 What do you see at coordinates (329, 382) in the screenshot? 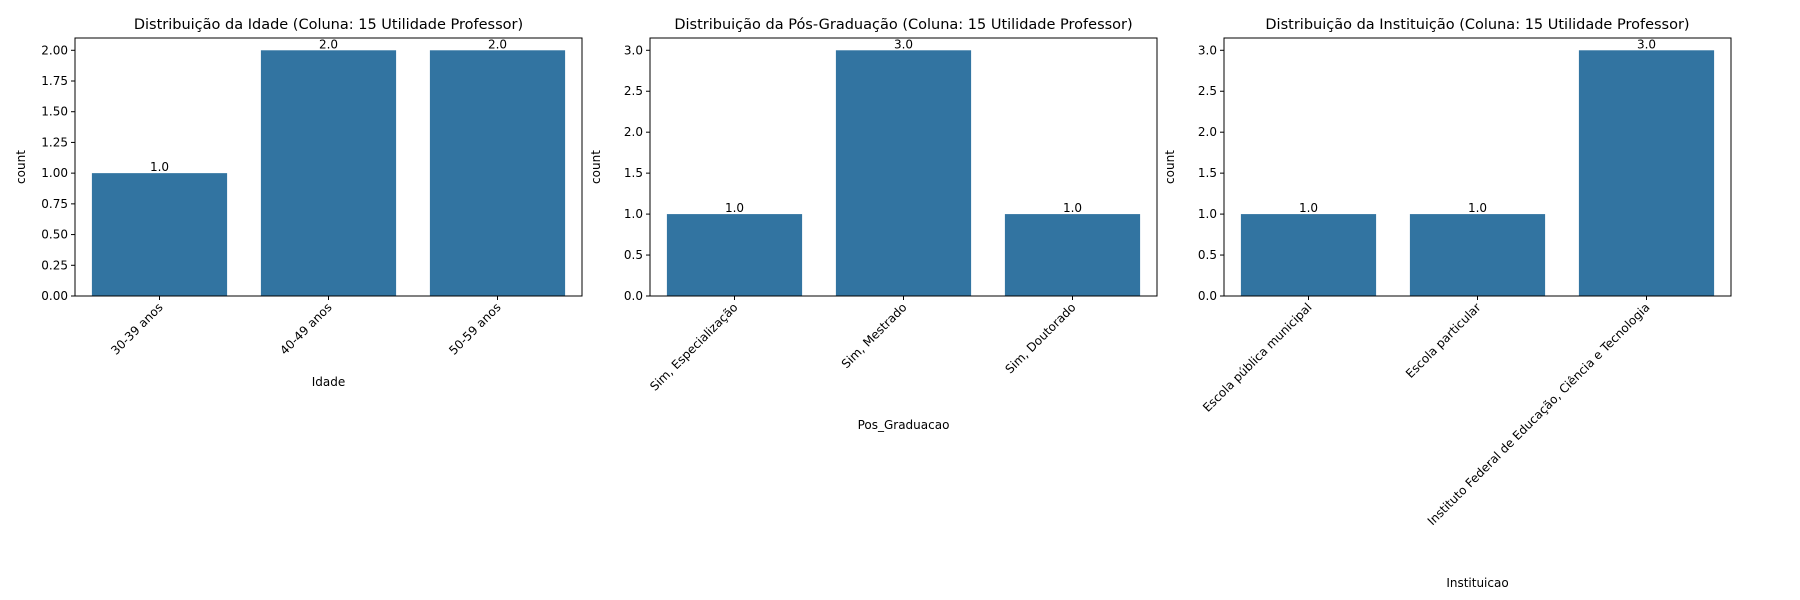
I see `x-axis-label: Idade` at bounding box center [329, 382].